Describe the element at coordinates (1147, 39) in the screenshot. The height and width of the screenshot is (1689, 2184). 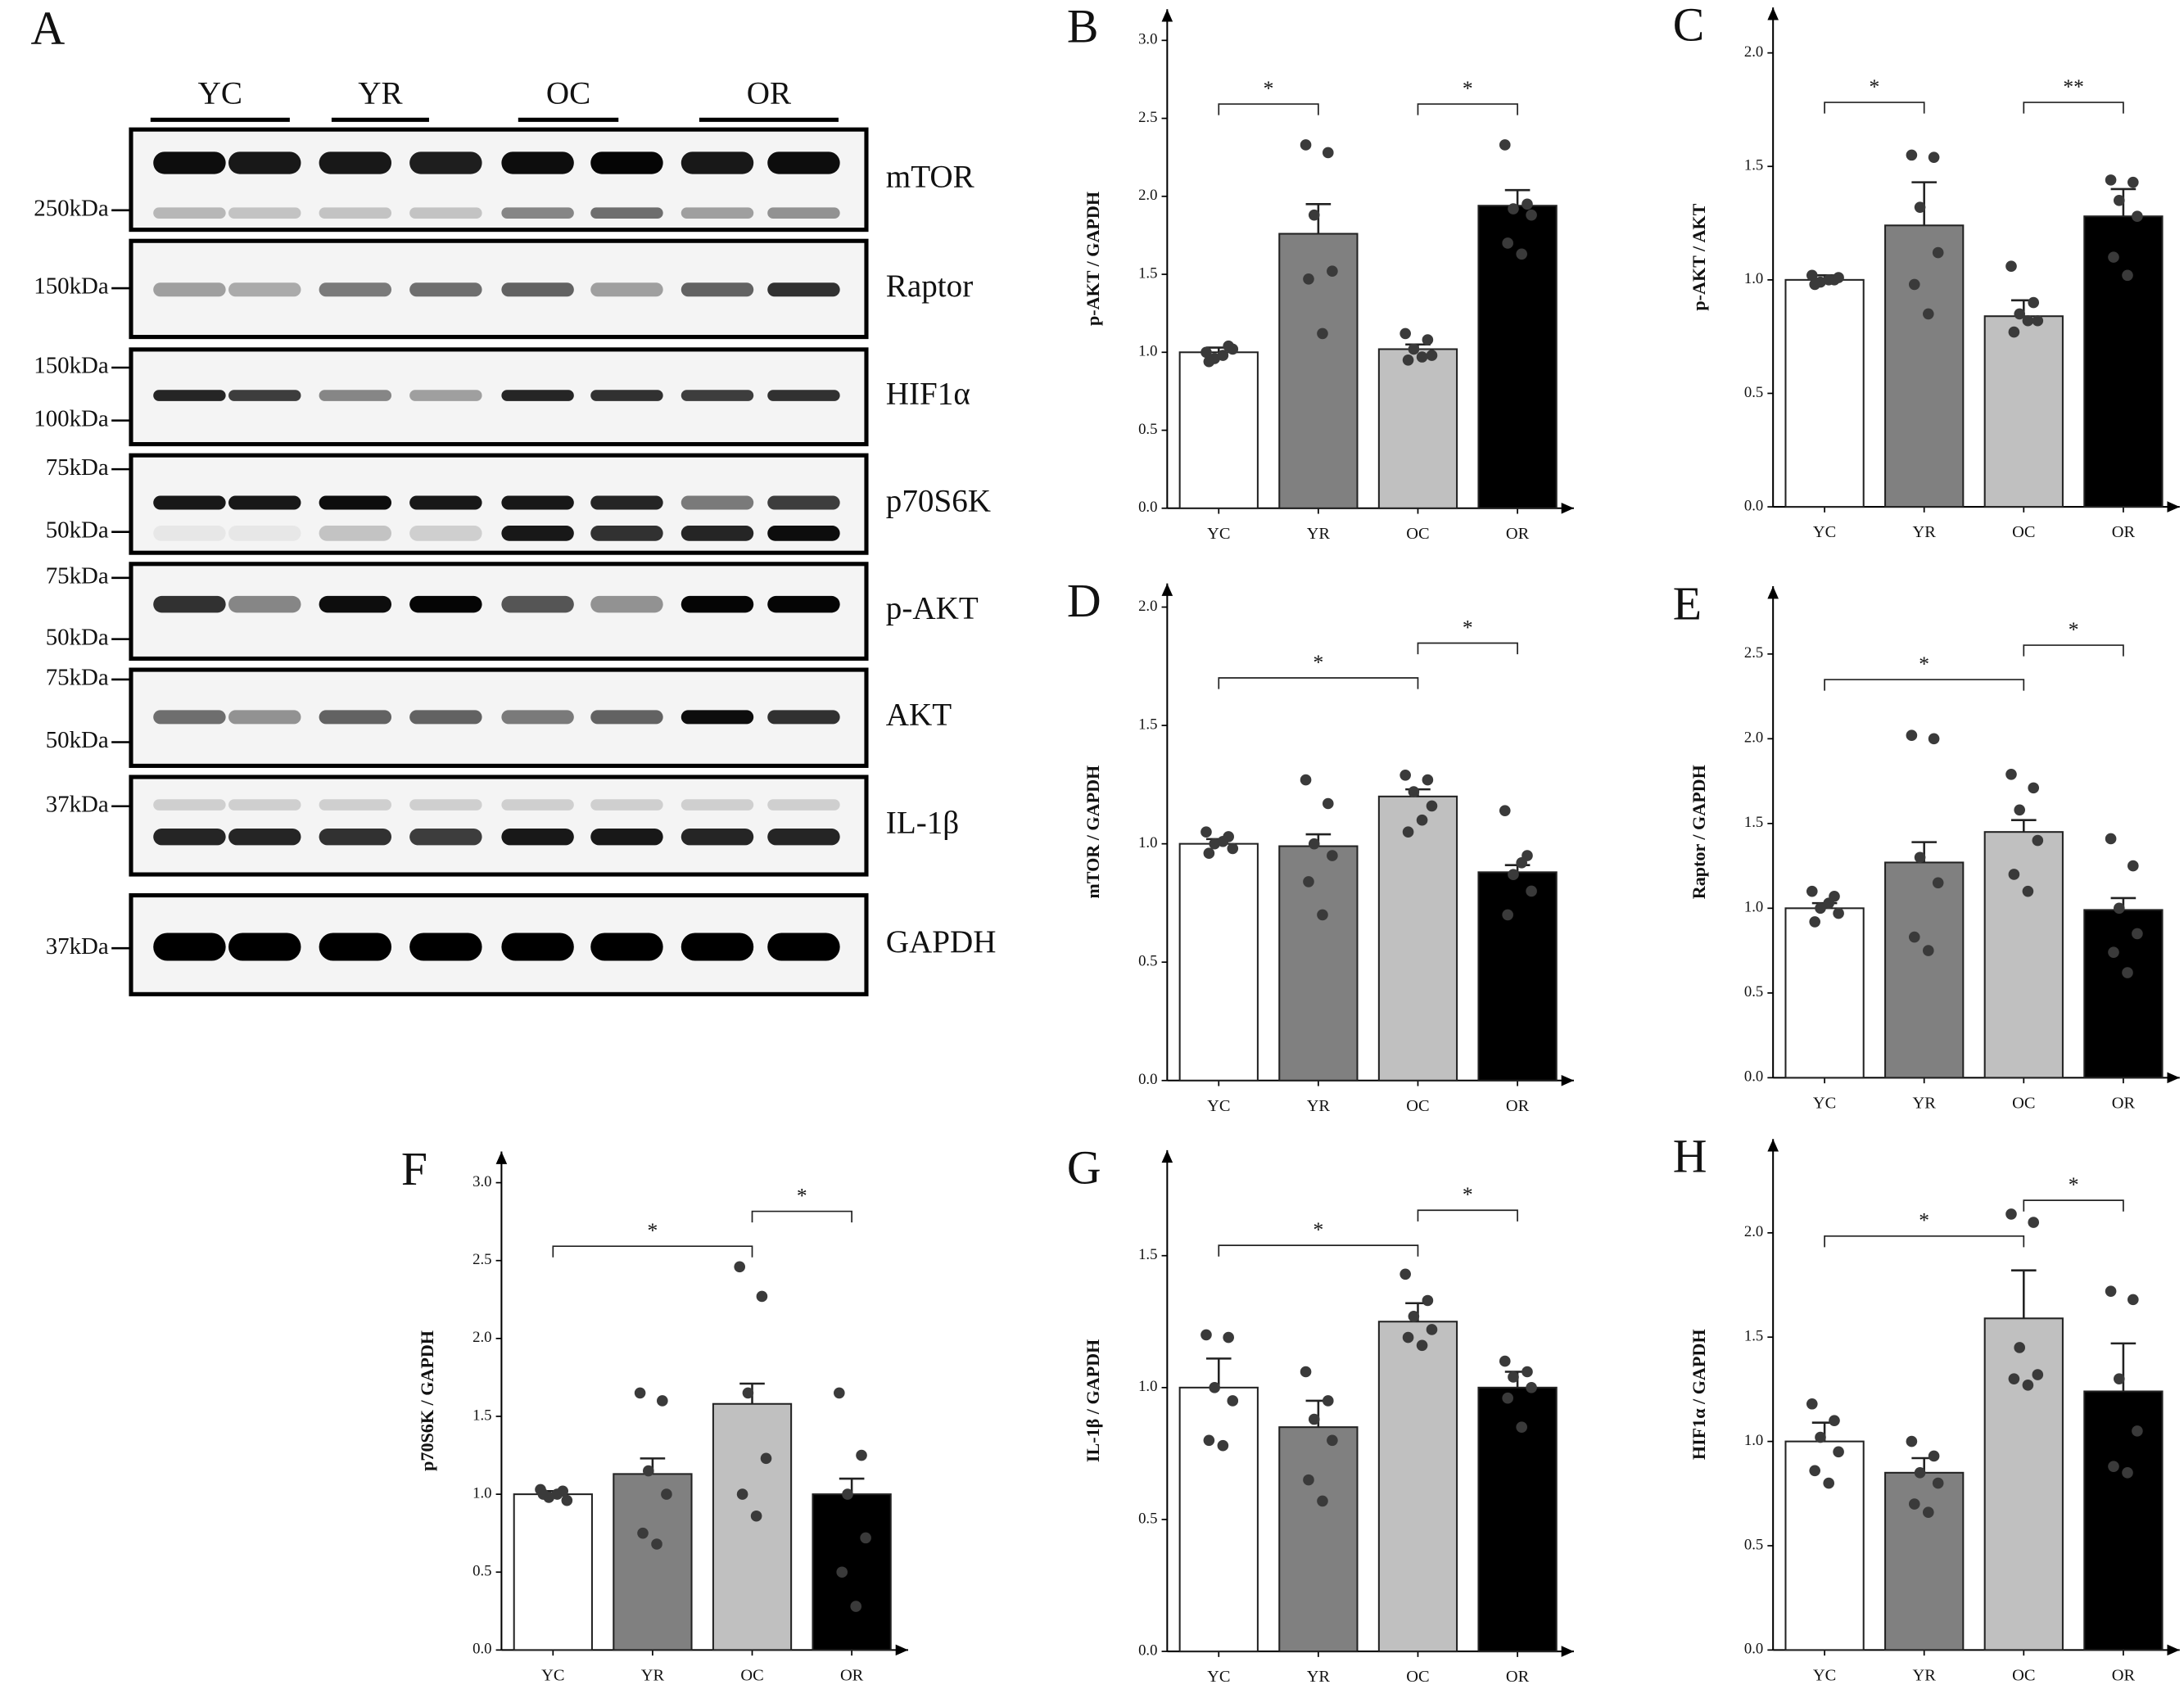
I see `y-tick-label: 3.0` at that location.